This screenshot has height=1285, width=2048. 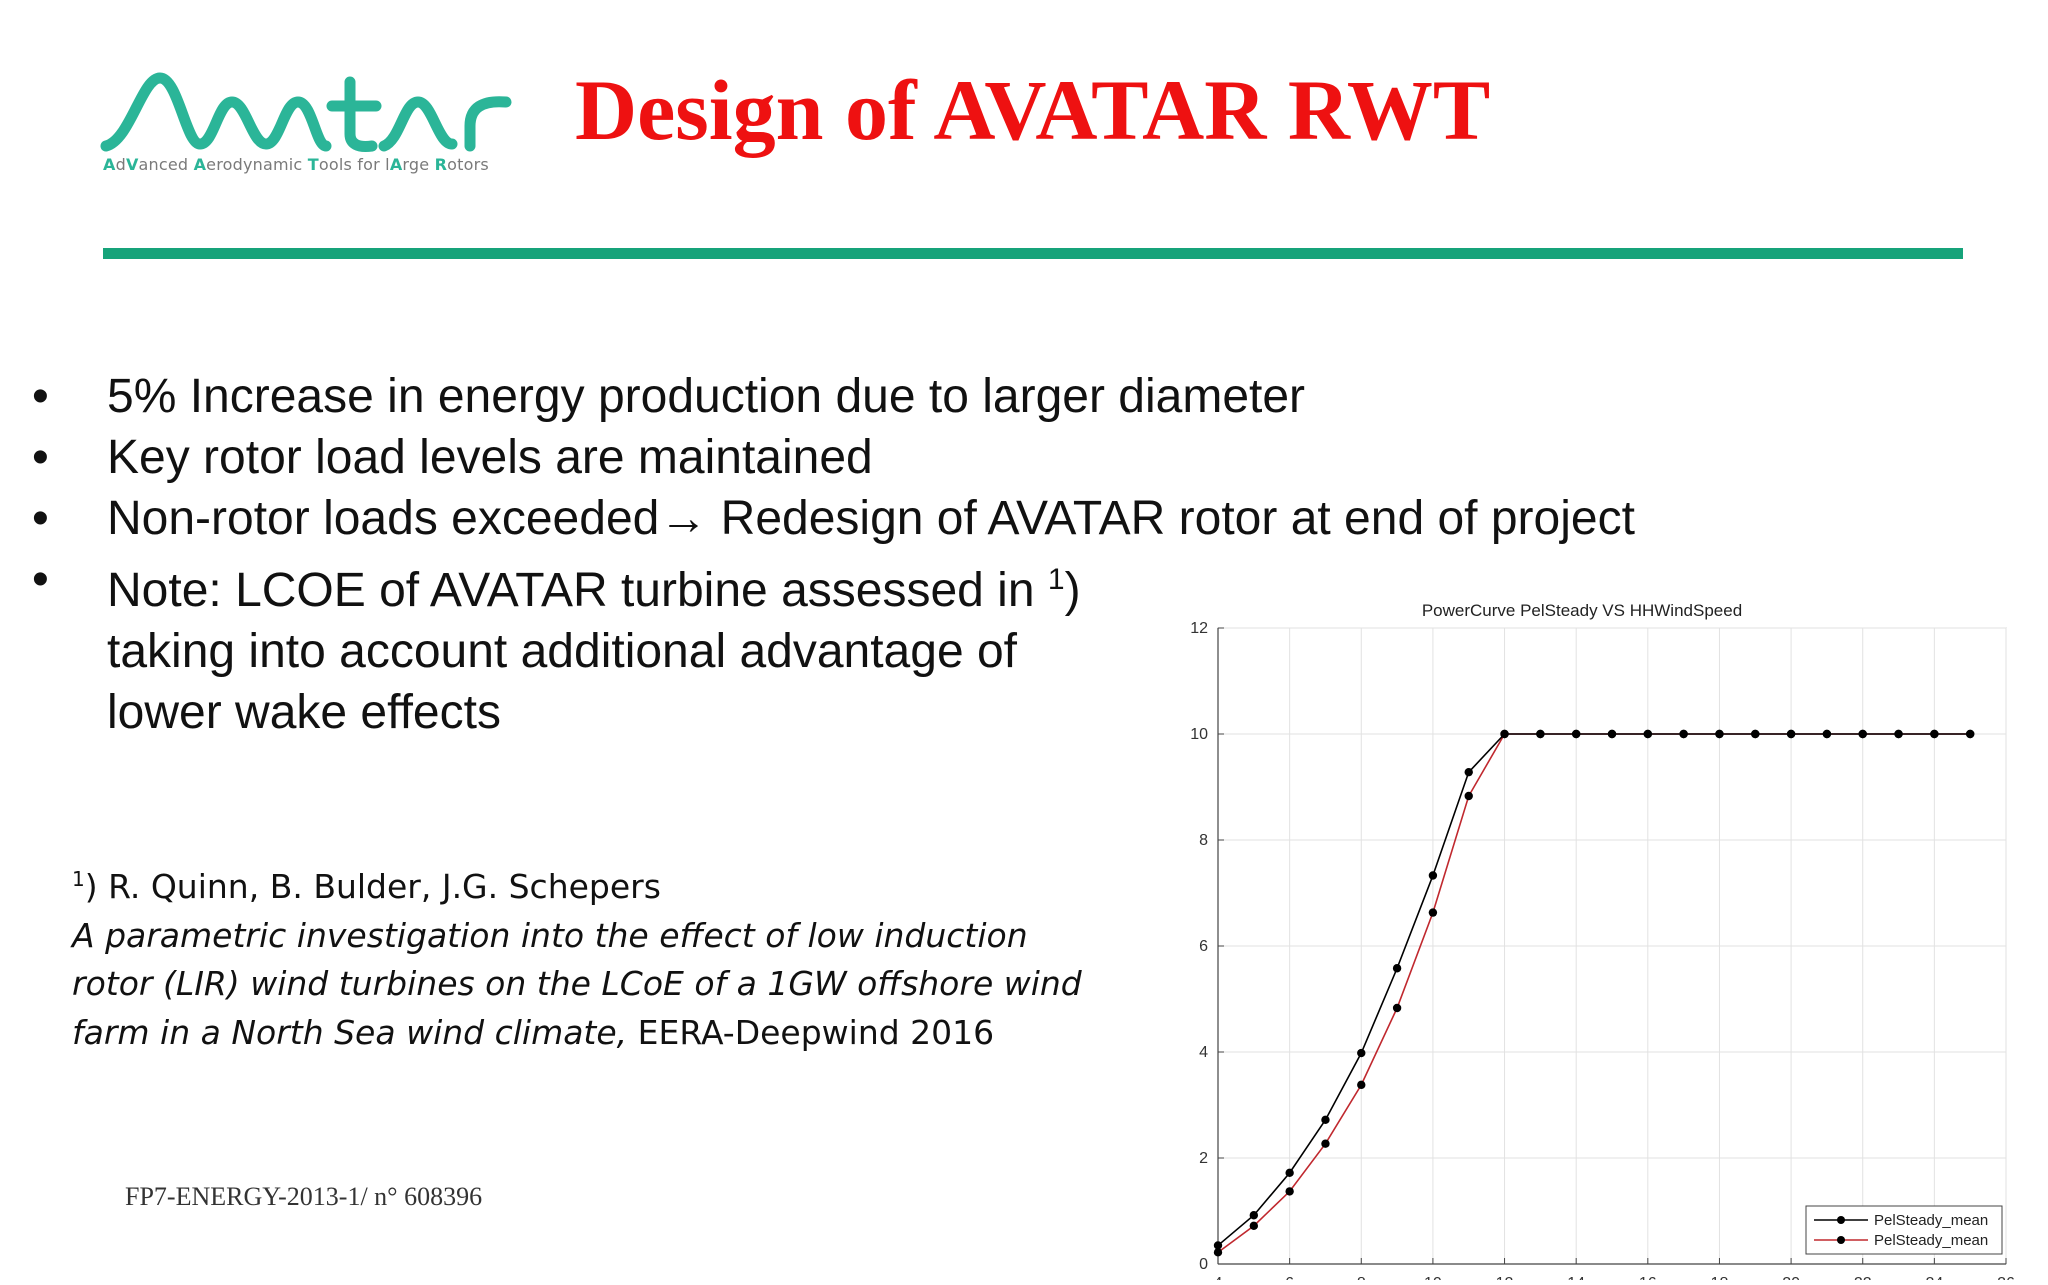 What do you see at coordinates (1203, 1264) in the screenshot?
I see `y-tick-label: 0` at bounding box center [1203, 1264].